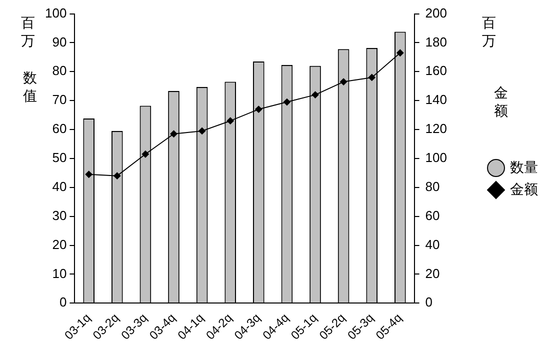 The height and width of the screenshot is (350, 552). Describe the element at coordinates (429, 302) in the screenshot. I see `y2-tick-label: 0` at that location.